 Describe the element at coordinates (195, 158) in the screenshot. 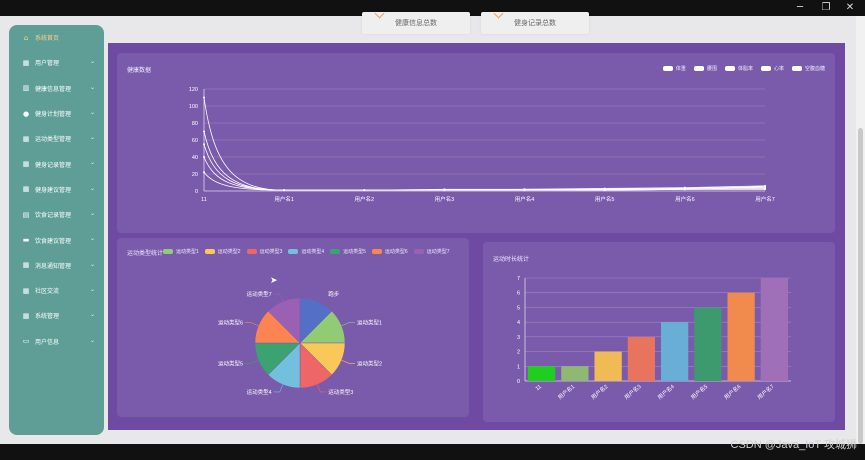

I see `y-tick-label: 40` at that location.